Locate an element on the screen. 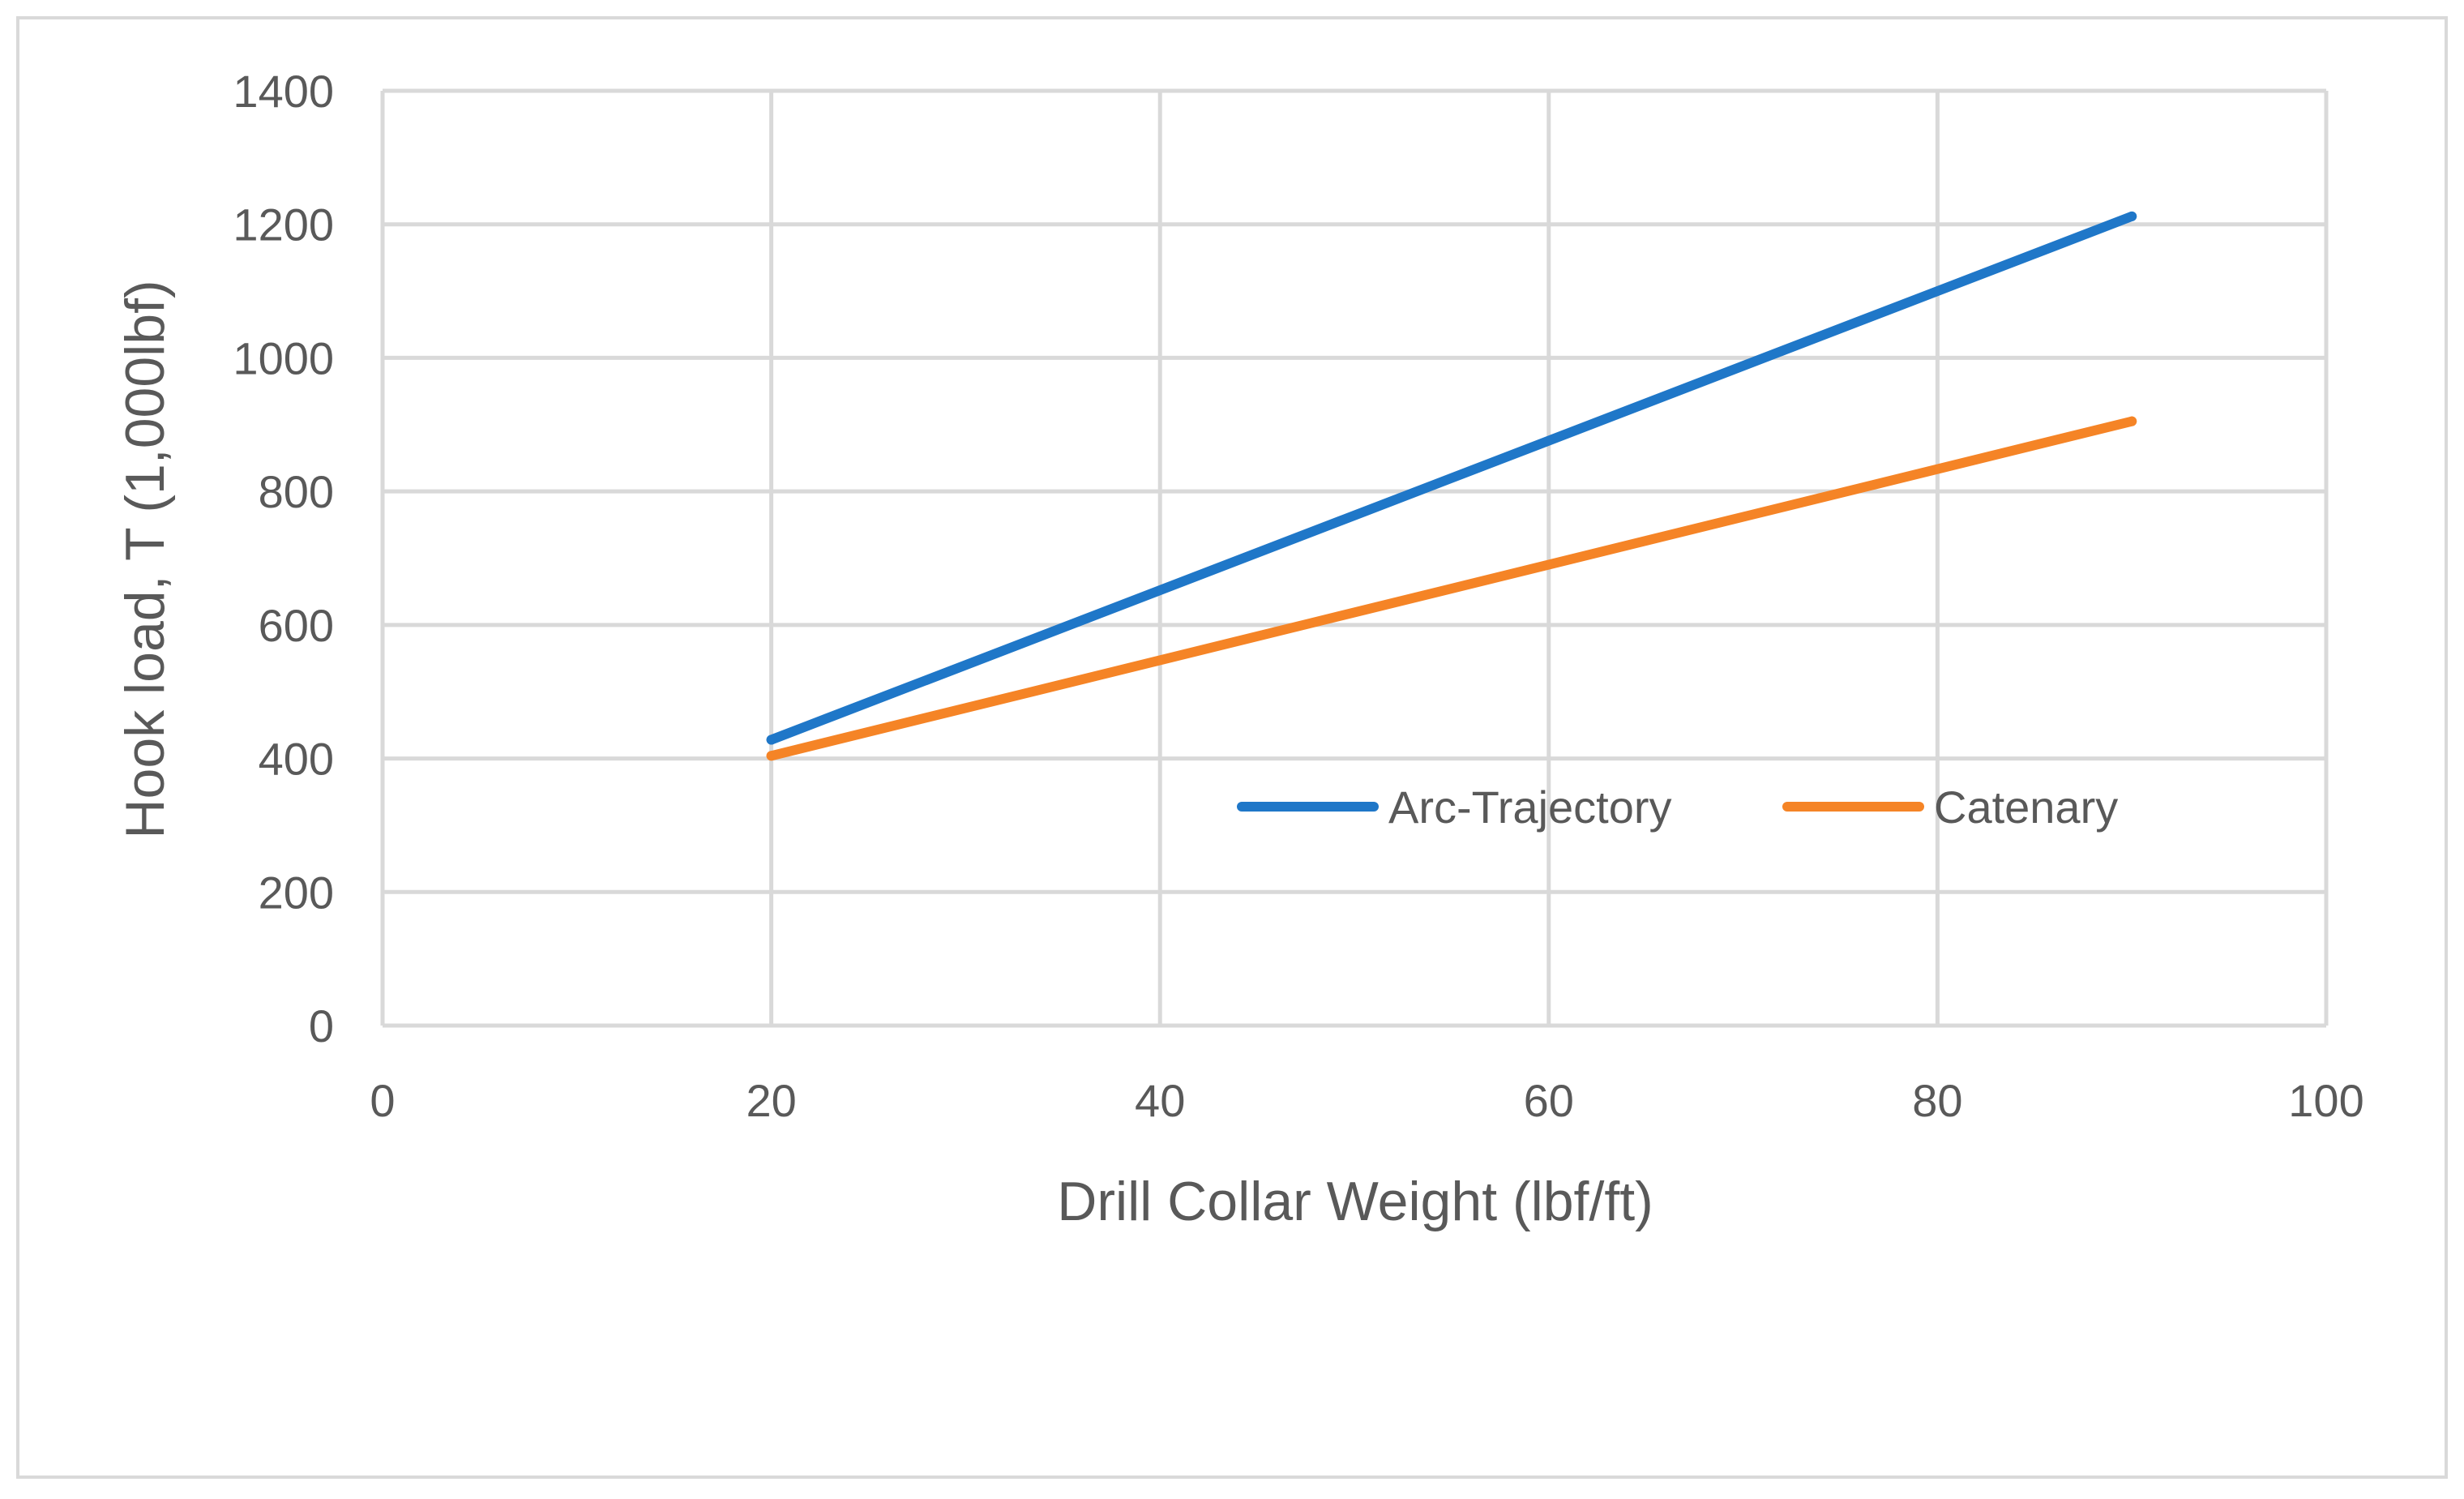  x-tick-label: 100 is located at coordinates (2325, 1100).